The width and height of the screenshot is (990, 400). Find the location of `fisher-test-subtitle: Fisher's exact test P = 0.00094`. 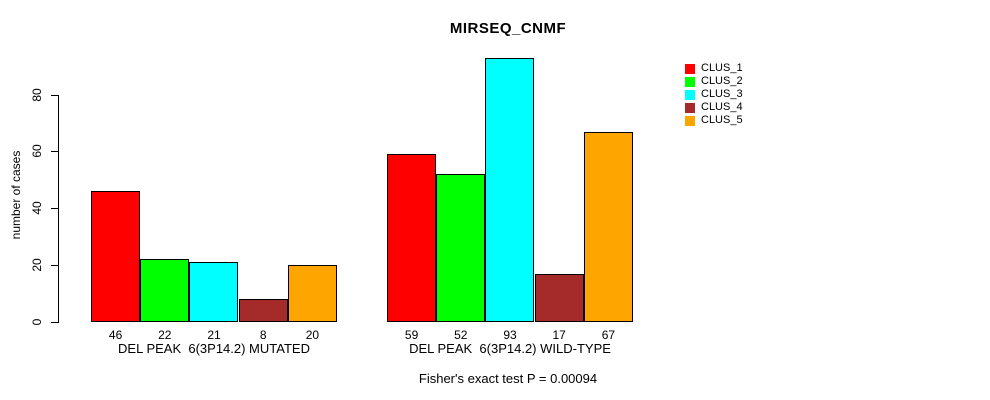

fisher-test-subtitle: Fisher's exact test P = 0.00094 is located at coordinates (508, 378).